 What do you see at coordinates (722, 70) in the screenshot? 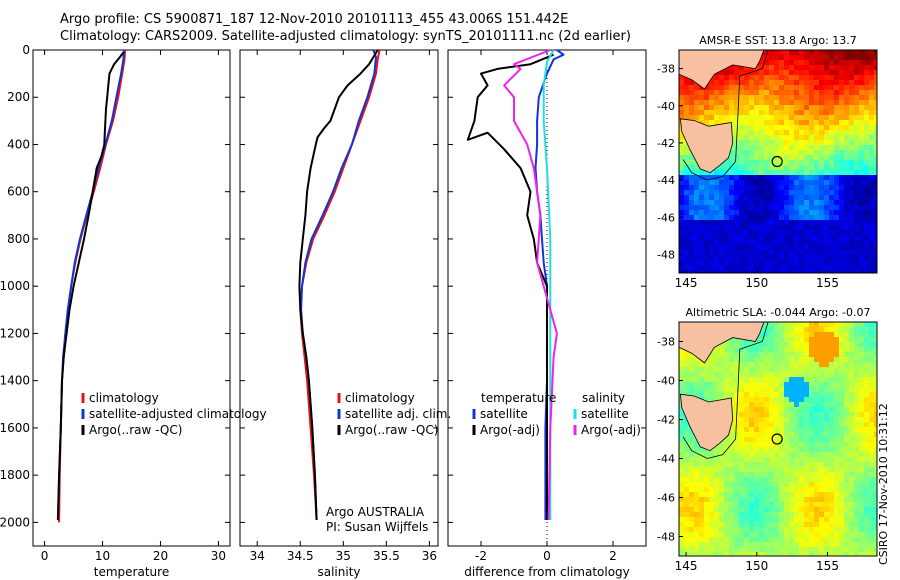
I see `land-mainland` at bounding box center [722, 70].